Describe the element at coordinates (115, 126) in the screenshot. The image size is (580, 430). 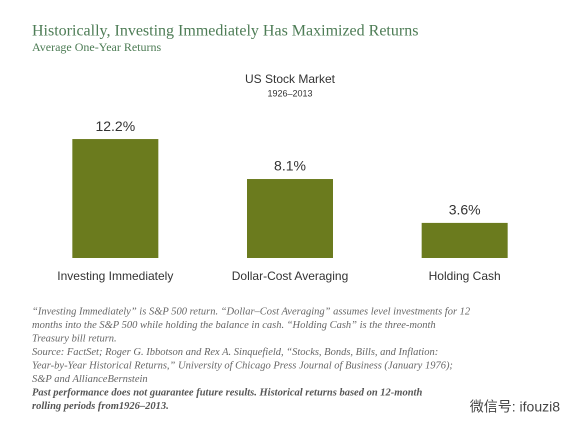
I see `value-label: 12.2%` at that location.